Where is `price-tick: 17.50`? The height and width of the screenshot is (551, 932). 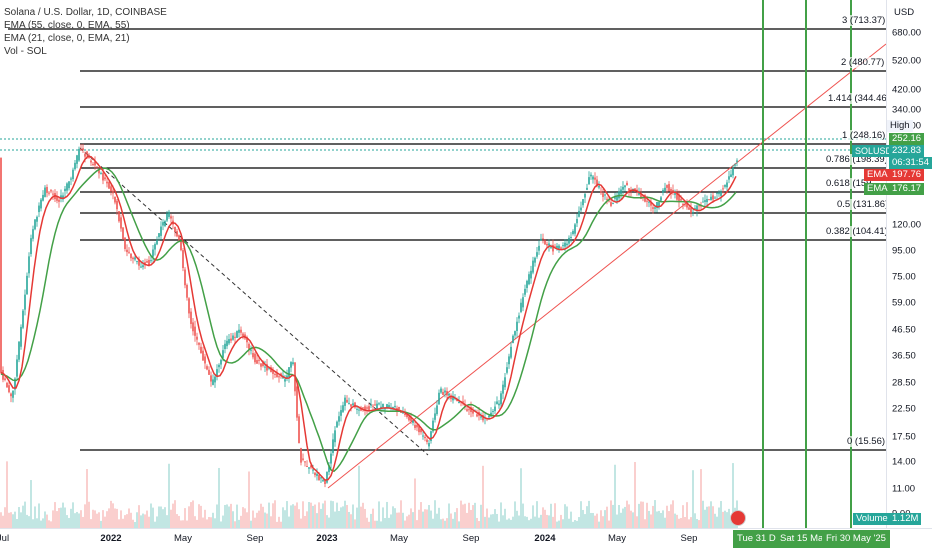 price-tick: 17.50 is located at coordinates (904, 437).